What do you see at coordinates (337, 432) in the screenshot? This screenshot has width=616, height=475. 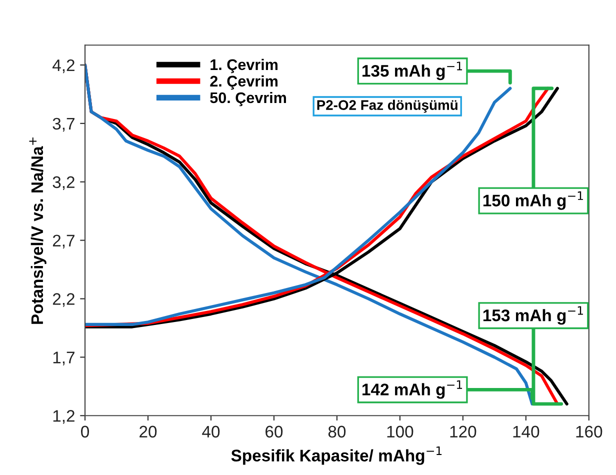 I see `x-tick-label: 80` at bounding box center [337, 432].